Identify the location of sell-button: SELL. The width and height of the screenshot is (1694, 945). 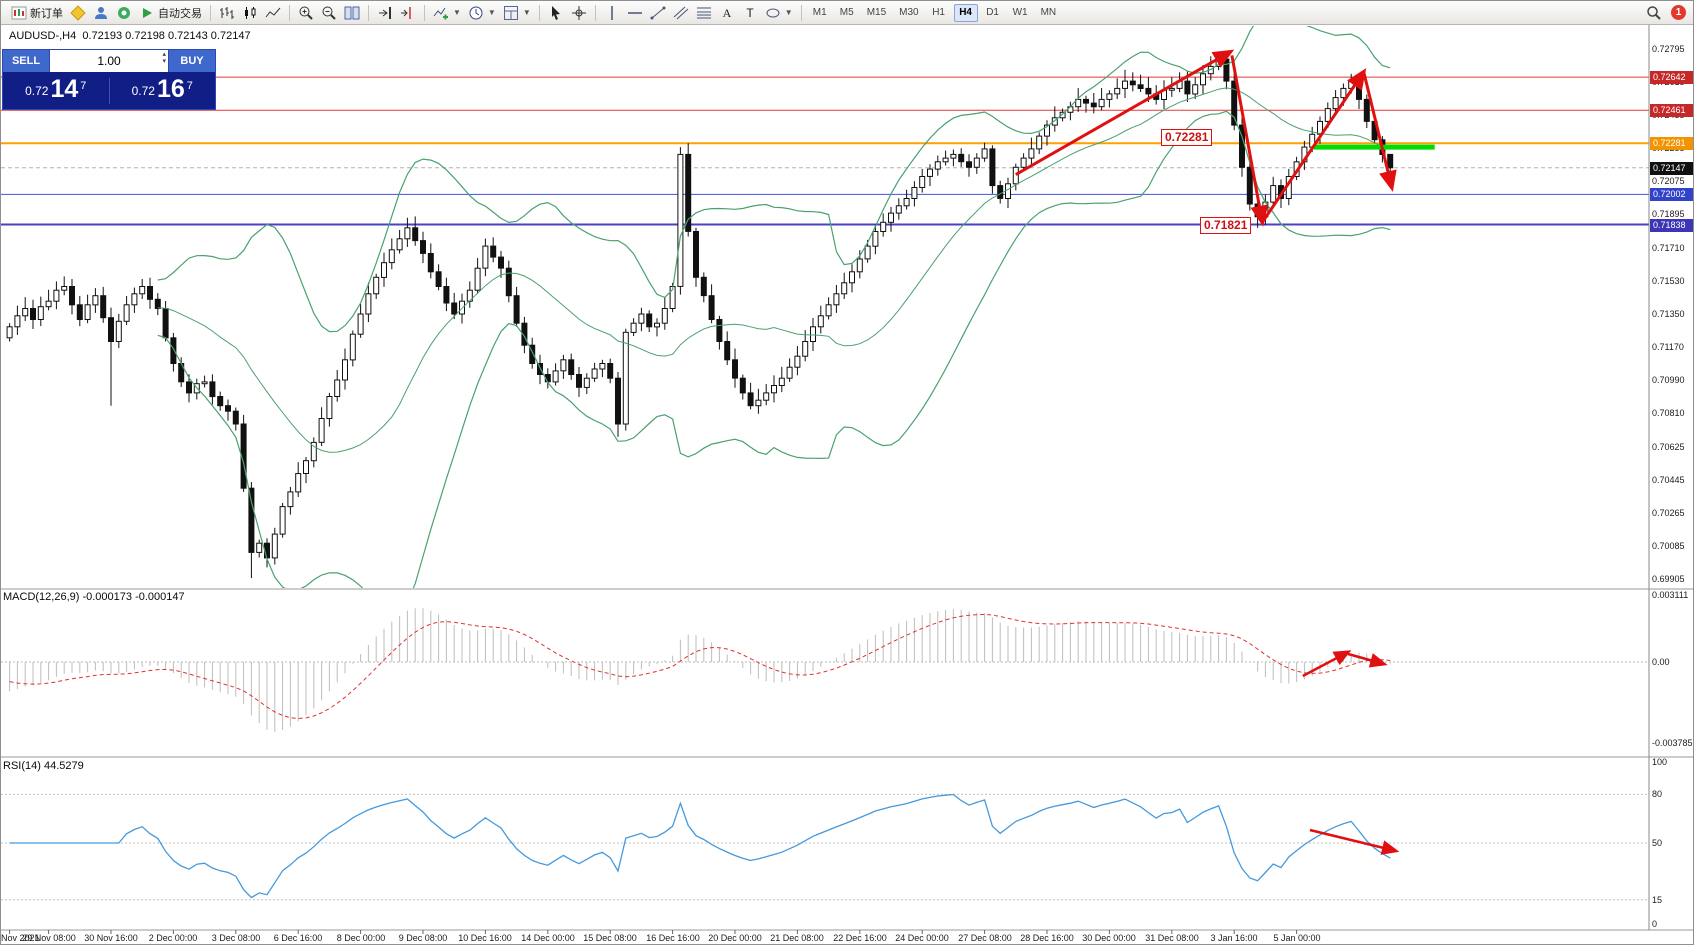
(26, 61).